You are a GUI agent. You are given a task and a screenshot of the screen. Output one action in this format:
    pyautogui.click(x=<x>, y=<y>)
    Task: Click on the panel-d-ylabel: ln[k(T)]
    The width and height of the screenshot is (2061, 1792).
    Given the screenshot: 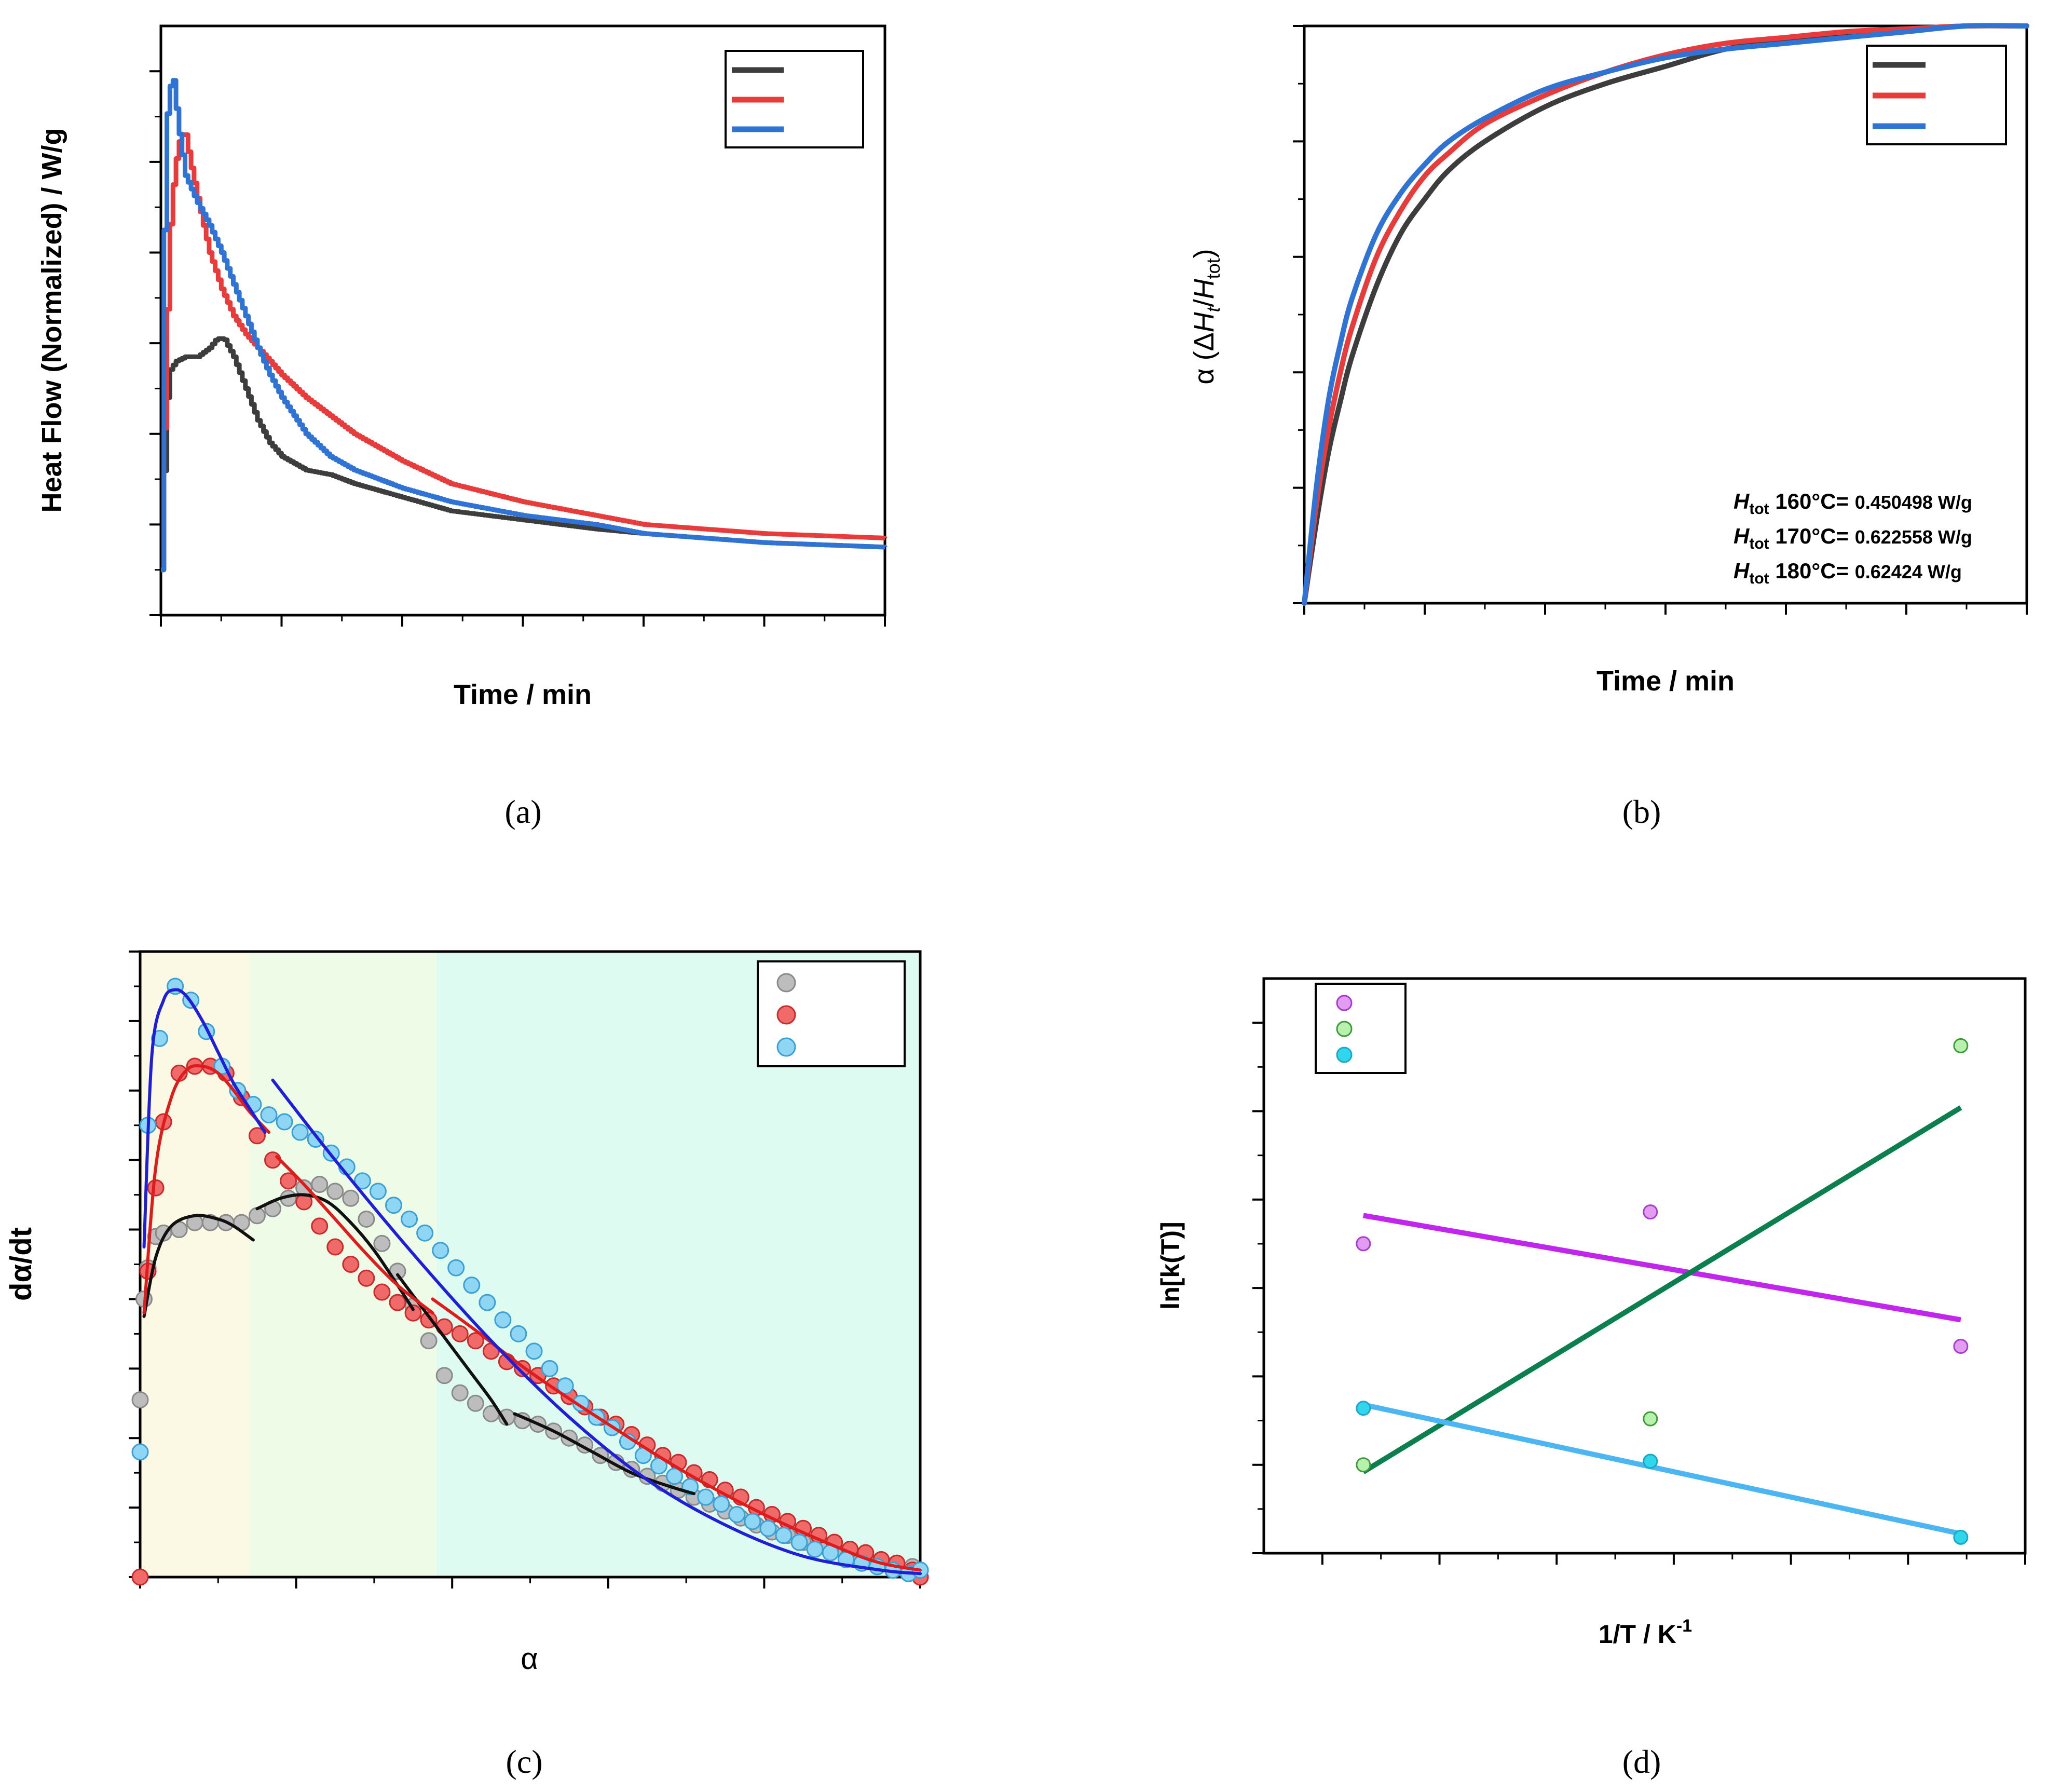 What is the action you would take?
    pyautogui.click(x=1170, y=1265)
    